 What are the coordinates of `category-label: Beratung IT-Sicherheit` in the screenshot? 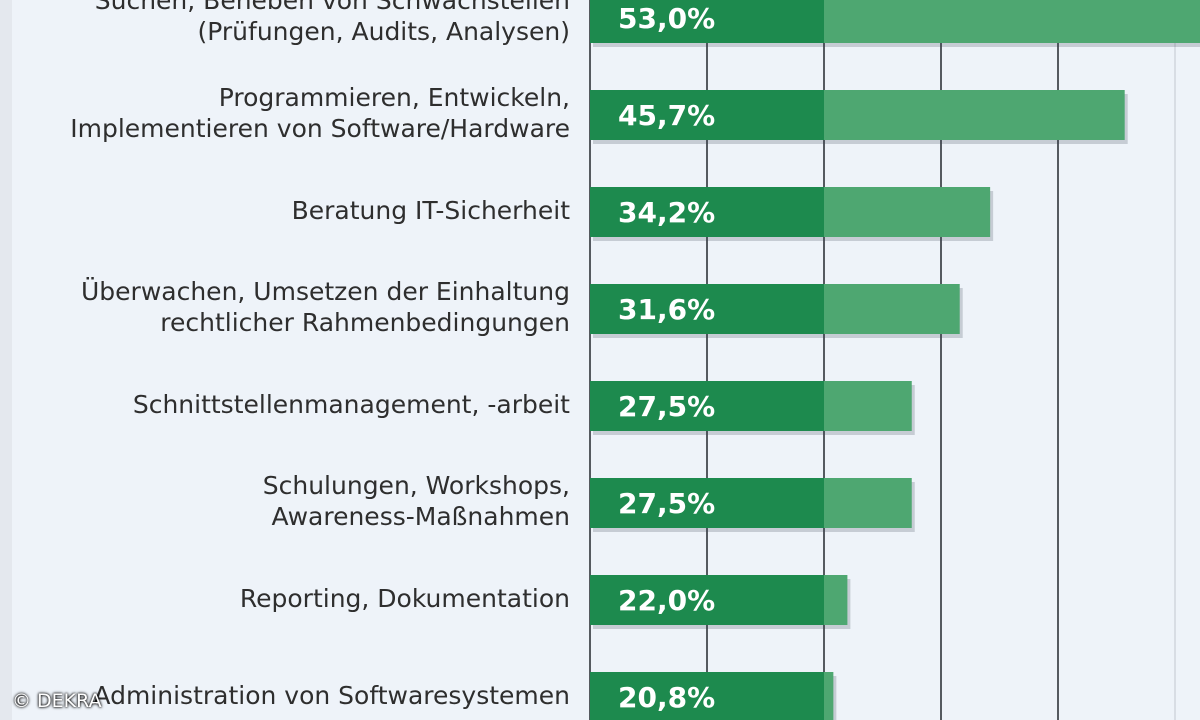 It's located at (430, 210).